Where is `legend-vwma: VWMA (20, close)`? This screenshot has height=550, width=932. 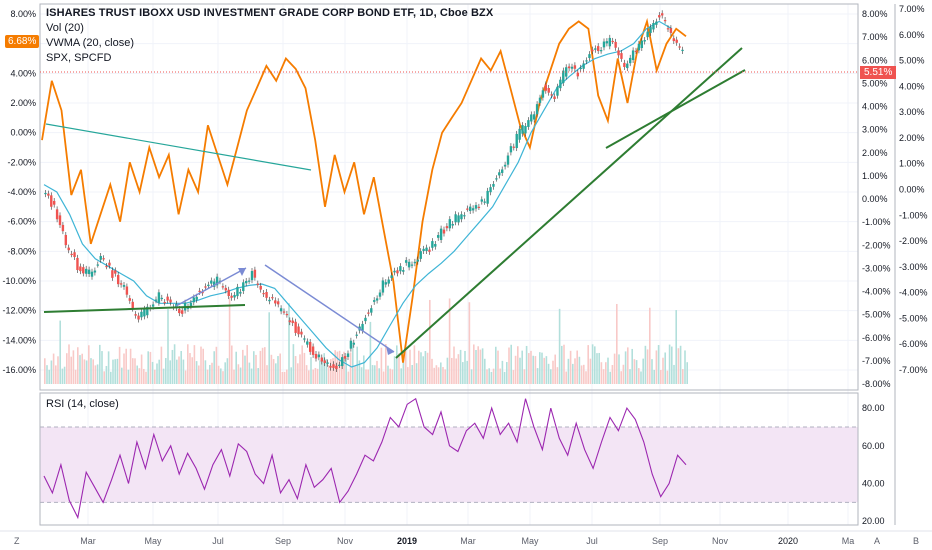
legend-vwma: VWMA (20, close) is located at coordinates (90, 43).